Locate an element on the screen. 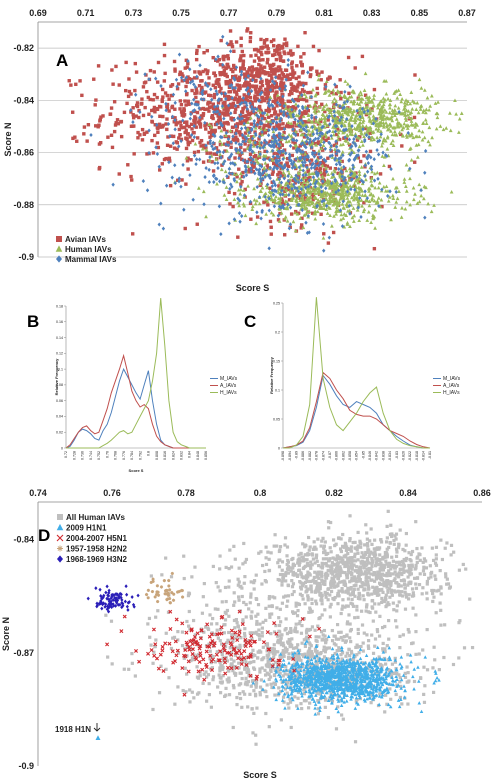 Image resolution: width=492 pixels, height=783 pixels. y-tick-label: -0.86 is located at coordinates (23, 153).